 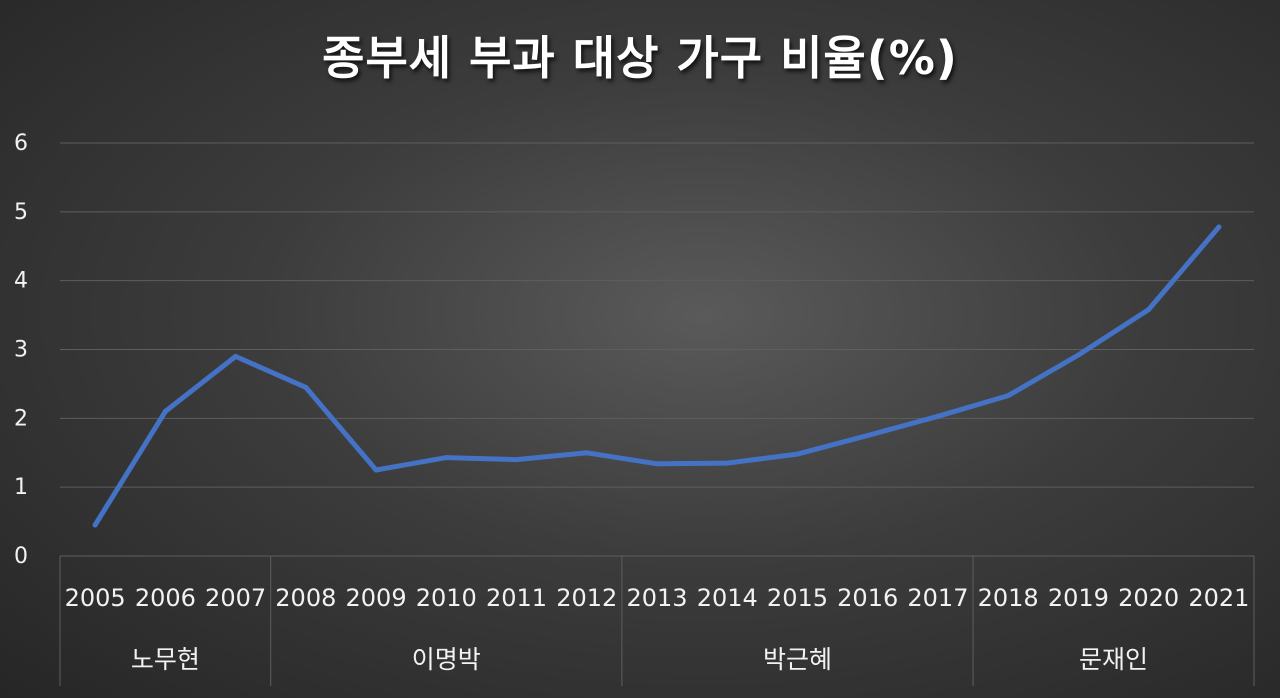 What do you see at coordinates (656, 598) in the screenshot?
I see `x-tick-label: 2013` at bounding box center [656, 598].